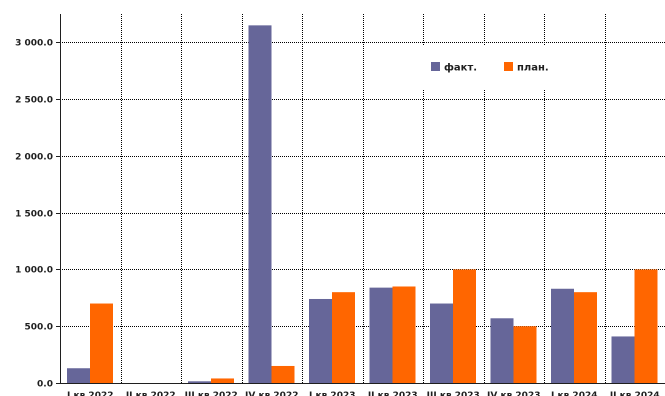 This screenshot has height=396, width=665. I want to click on x-tick-label: I кв 2022, so click(90, 393).